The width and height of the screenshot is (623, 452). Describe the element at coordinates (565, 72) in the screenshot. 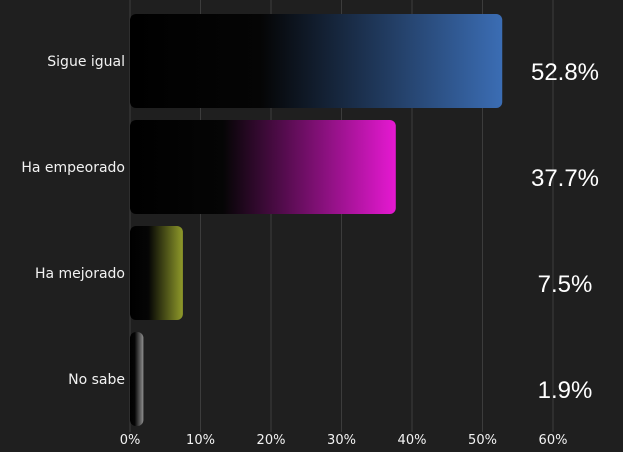

I see `value-label: 52.8%` at that location.